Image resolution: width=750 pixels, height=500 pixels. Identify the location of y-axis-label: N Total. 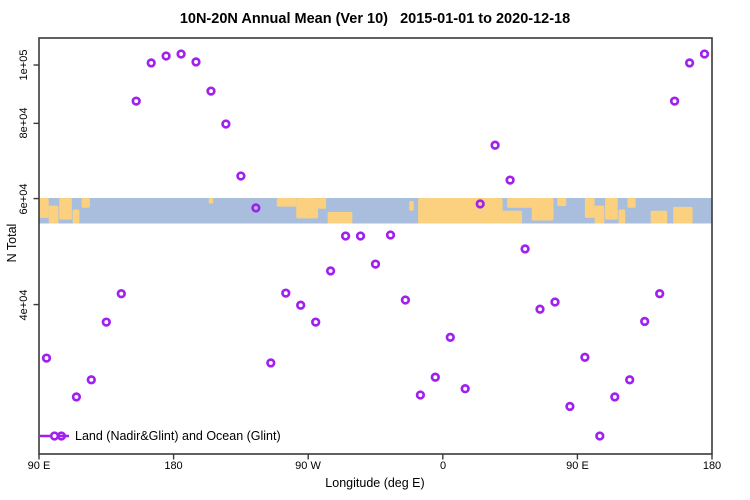
(12, 243).